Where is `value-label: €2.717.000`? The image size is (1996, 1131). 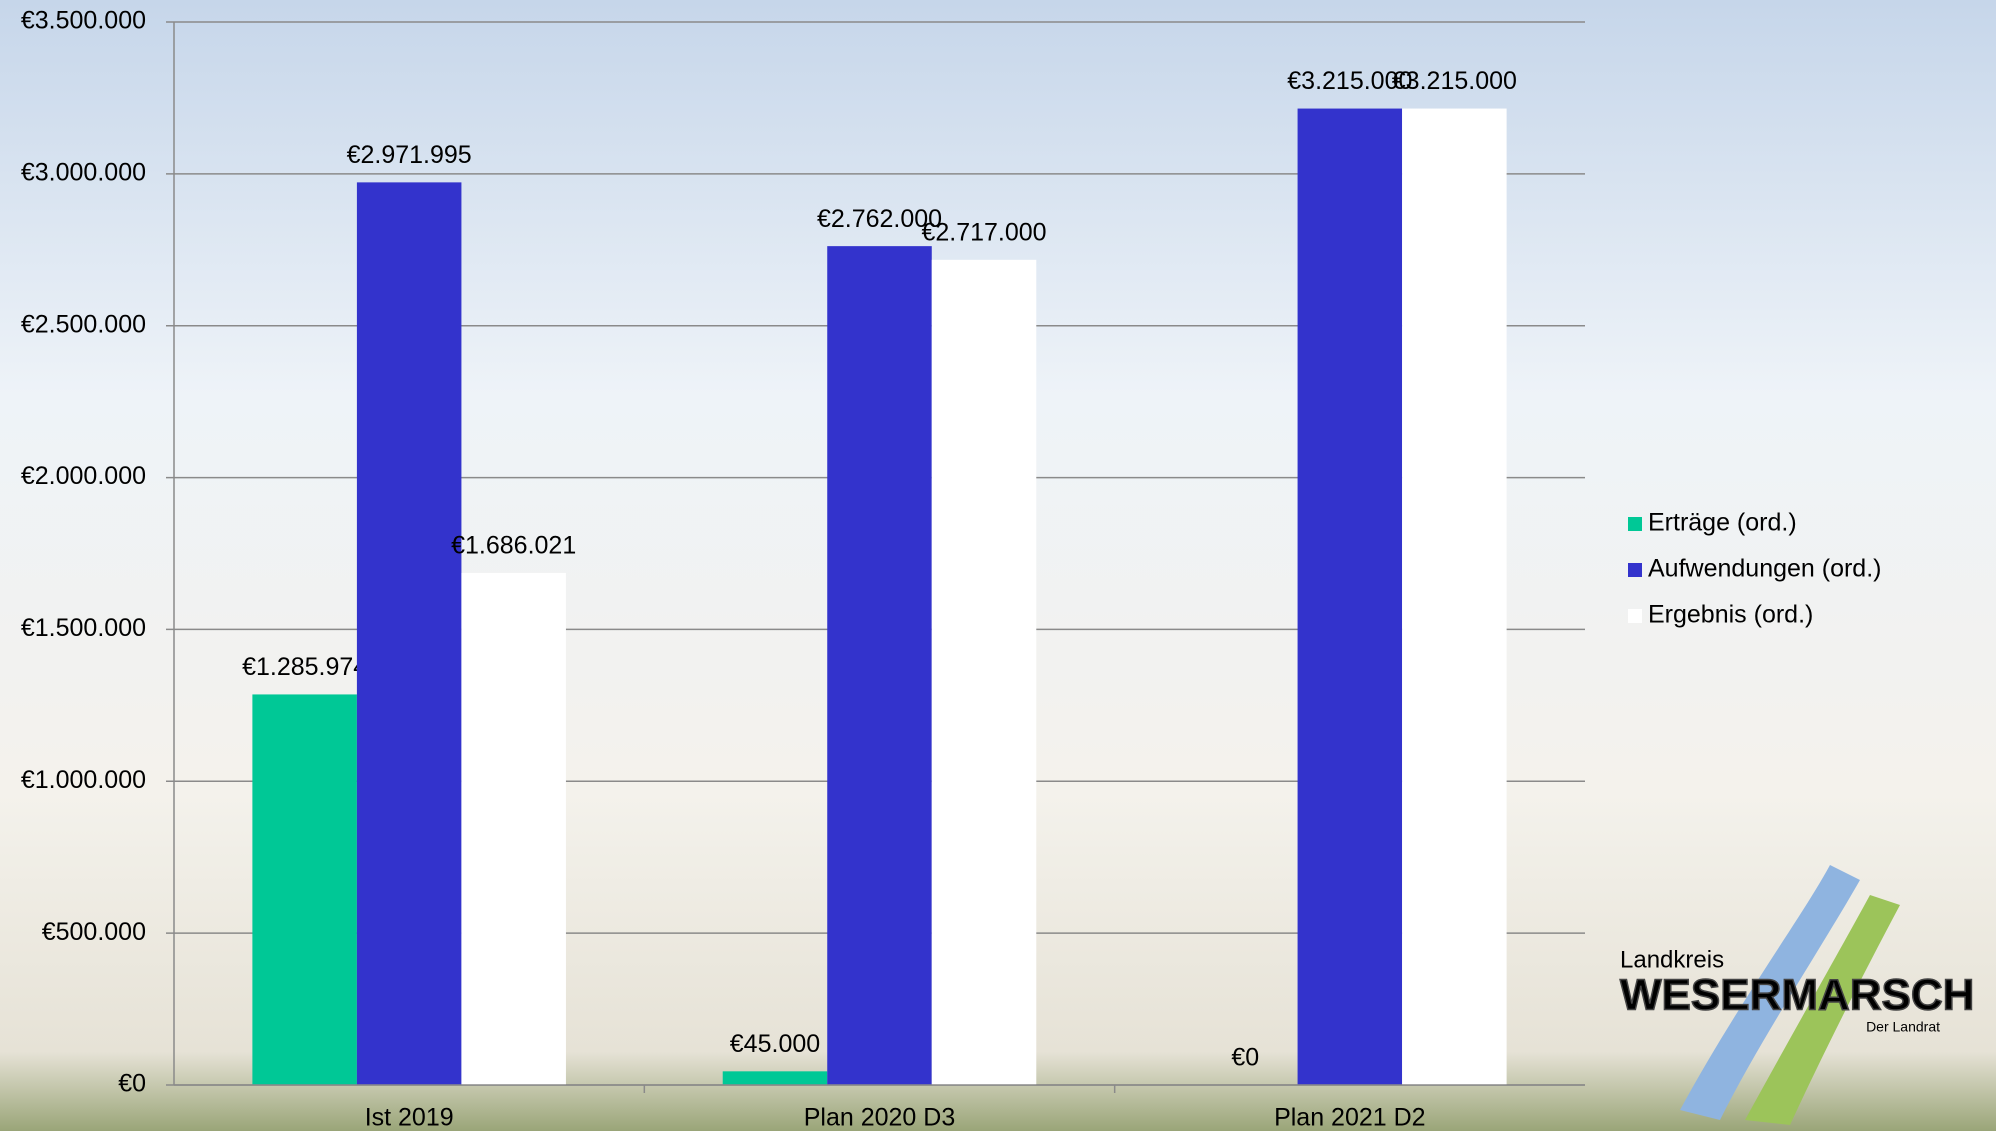
value-label: €2.717.000 is located at coordinates (983, 232).